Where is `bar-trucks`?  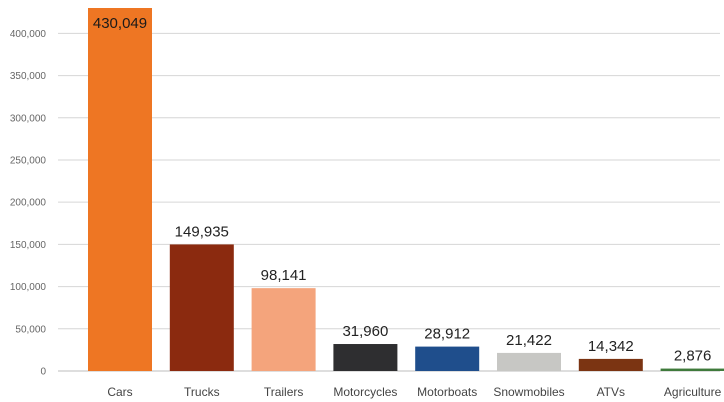 bar-trucks is located at coordinates (201, 307).